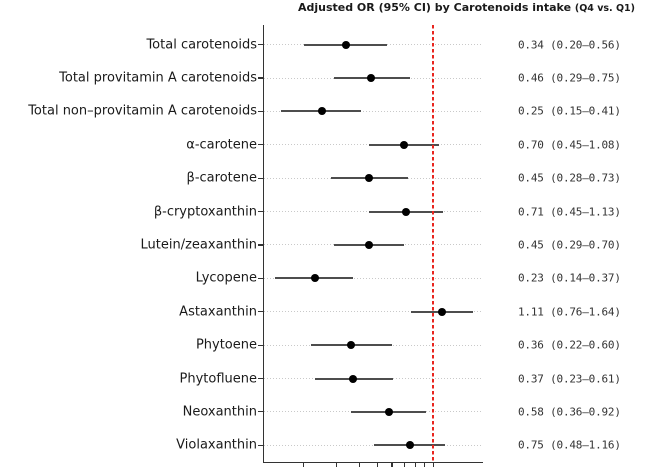 This screenshot has height=469, width=669. What do you see at coordinates (221, 178) in the screenshot?
I see `category-label: β-carotene` at bounding box center [221, 178].